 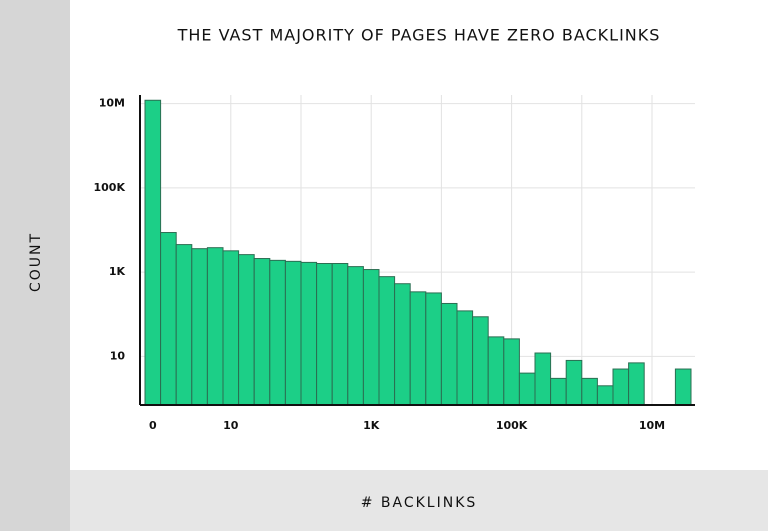 What do you see at coordinates (110, 187) in the screenshot?
I see `y-tick-label: 100K` at bounding box center [110, 187].